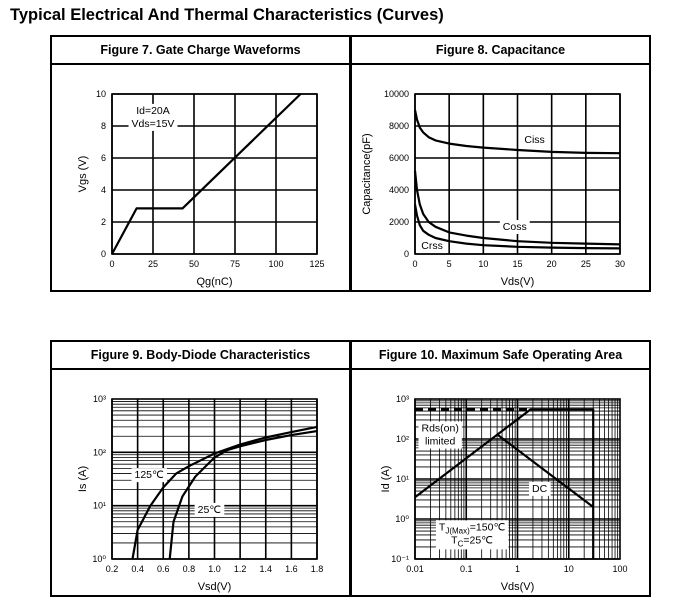 The height and width of the screenshot is (605, 683). I want to click on chart-annotation: TJ(Max)=150℃ TC=25℃, so click(472, 535).